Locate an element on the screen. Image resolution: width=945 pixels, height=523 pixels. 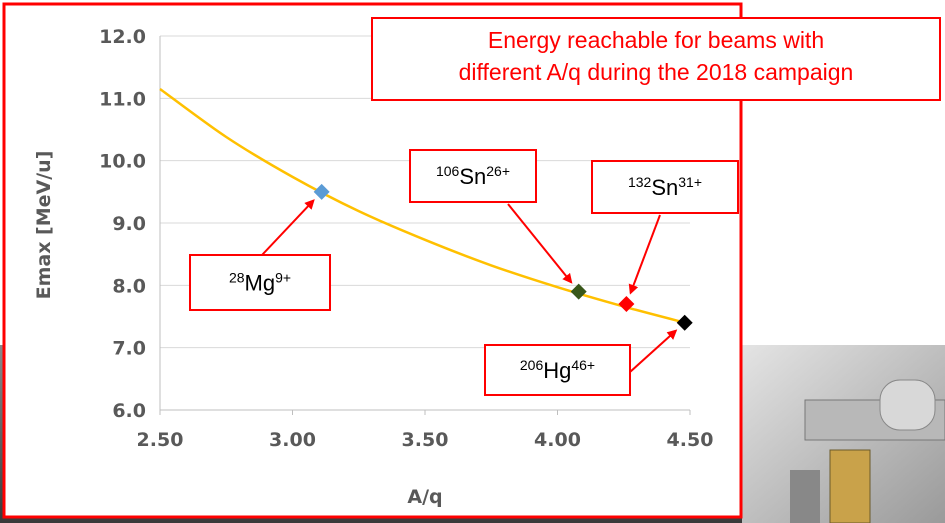
chart-title: different A/q during the 2018 campaign is located at coordinates (656, 72).